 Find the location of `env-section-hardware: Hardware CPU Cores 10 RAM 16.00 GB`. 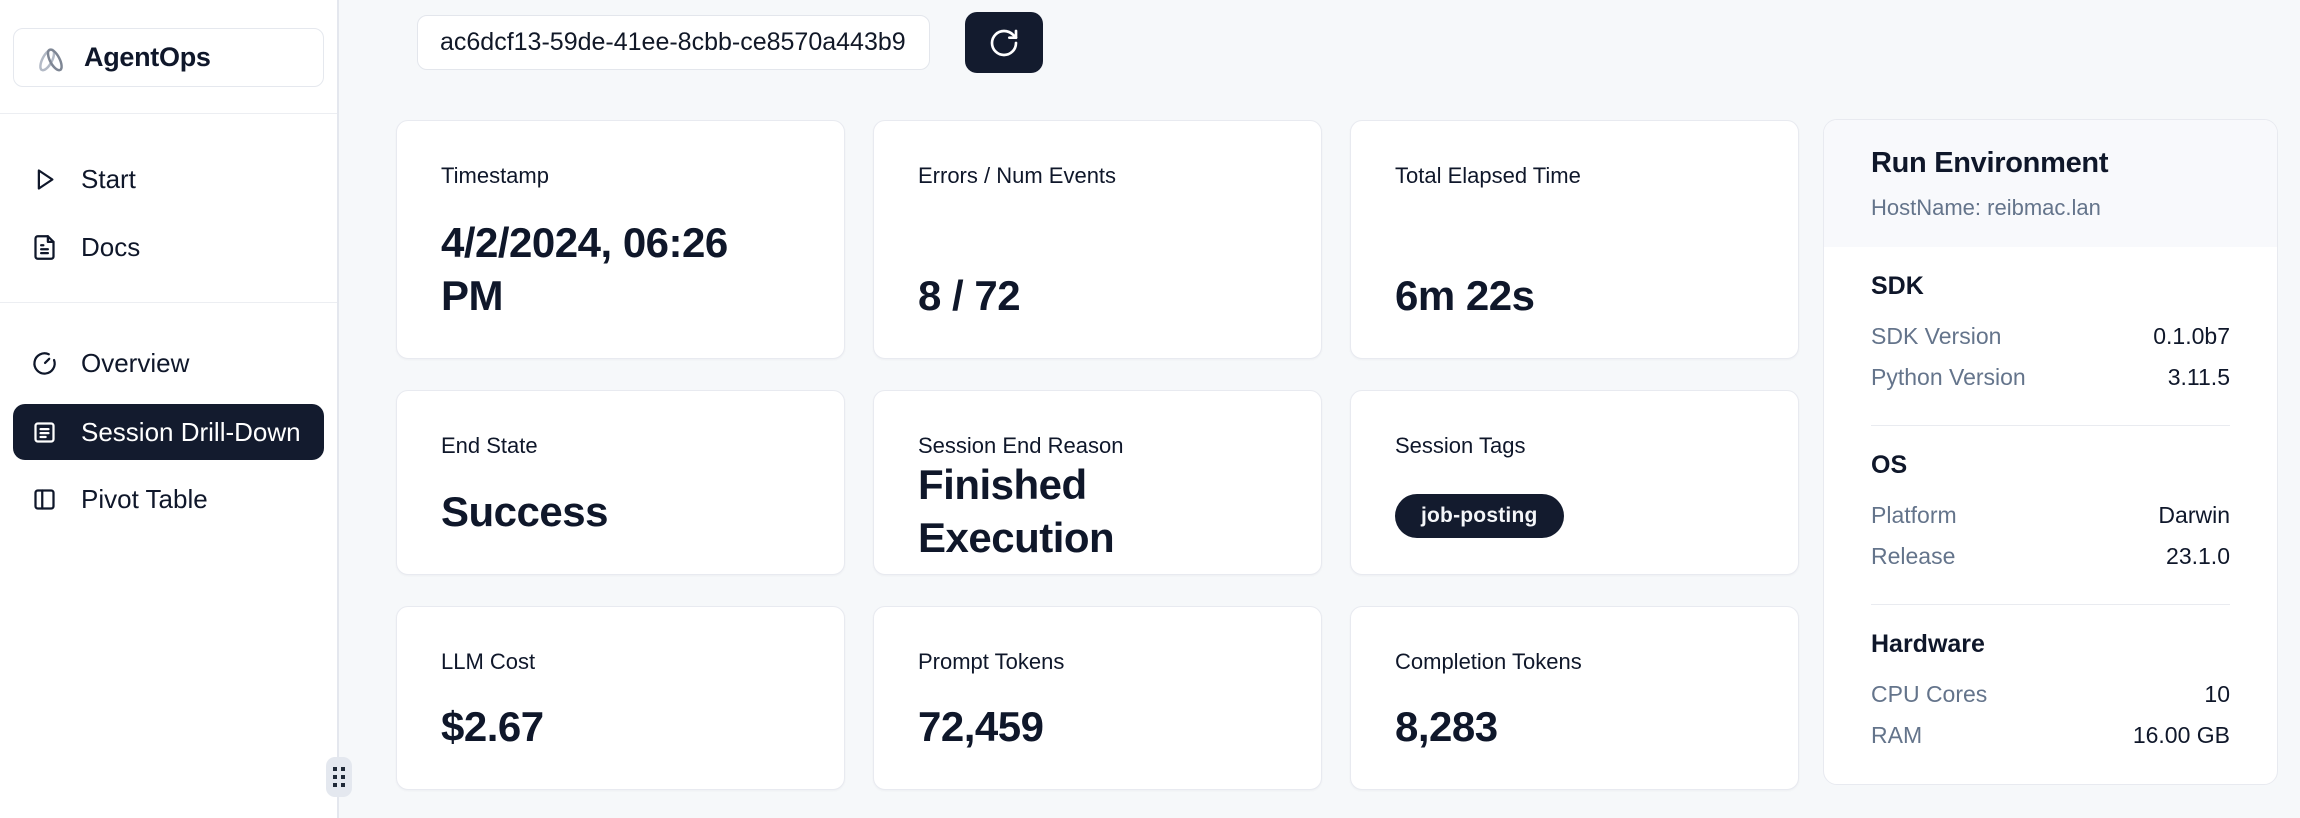

env-section-hardware: Hardware CPU Cores 10 RAM 16.00 GB is located at coordinates (2050, 693).